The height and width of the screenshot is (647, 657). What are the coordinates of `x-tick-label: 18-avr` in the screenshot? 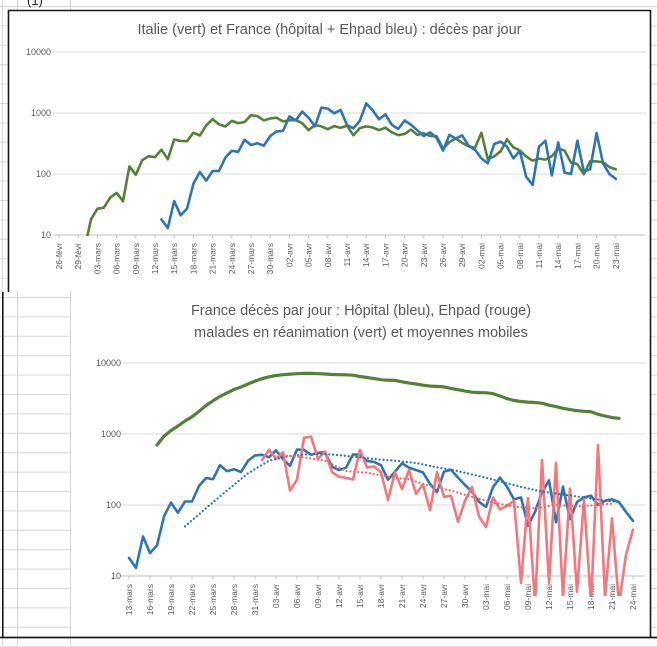 It's located at (381, 596).